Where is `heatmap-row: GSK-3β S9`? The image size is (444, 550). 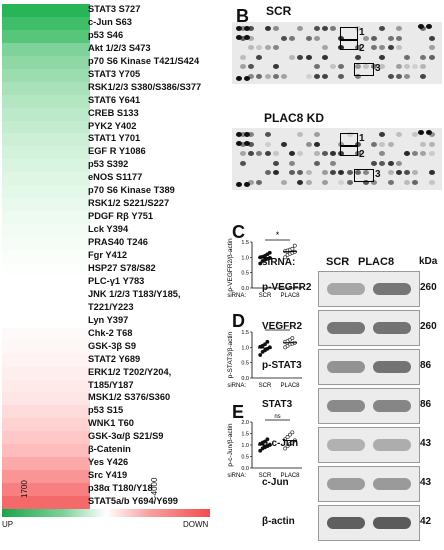 heatmap-row: GSK-3β S9 is located at coordinates (122, 347).